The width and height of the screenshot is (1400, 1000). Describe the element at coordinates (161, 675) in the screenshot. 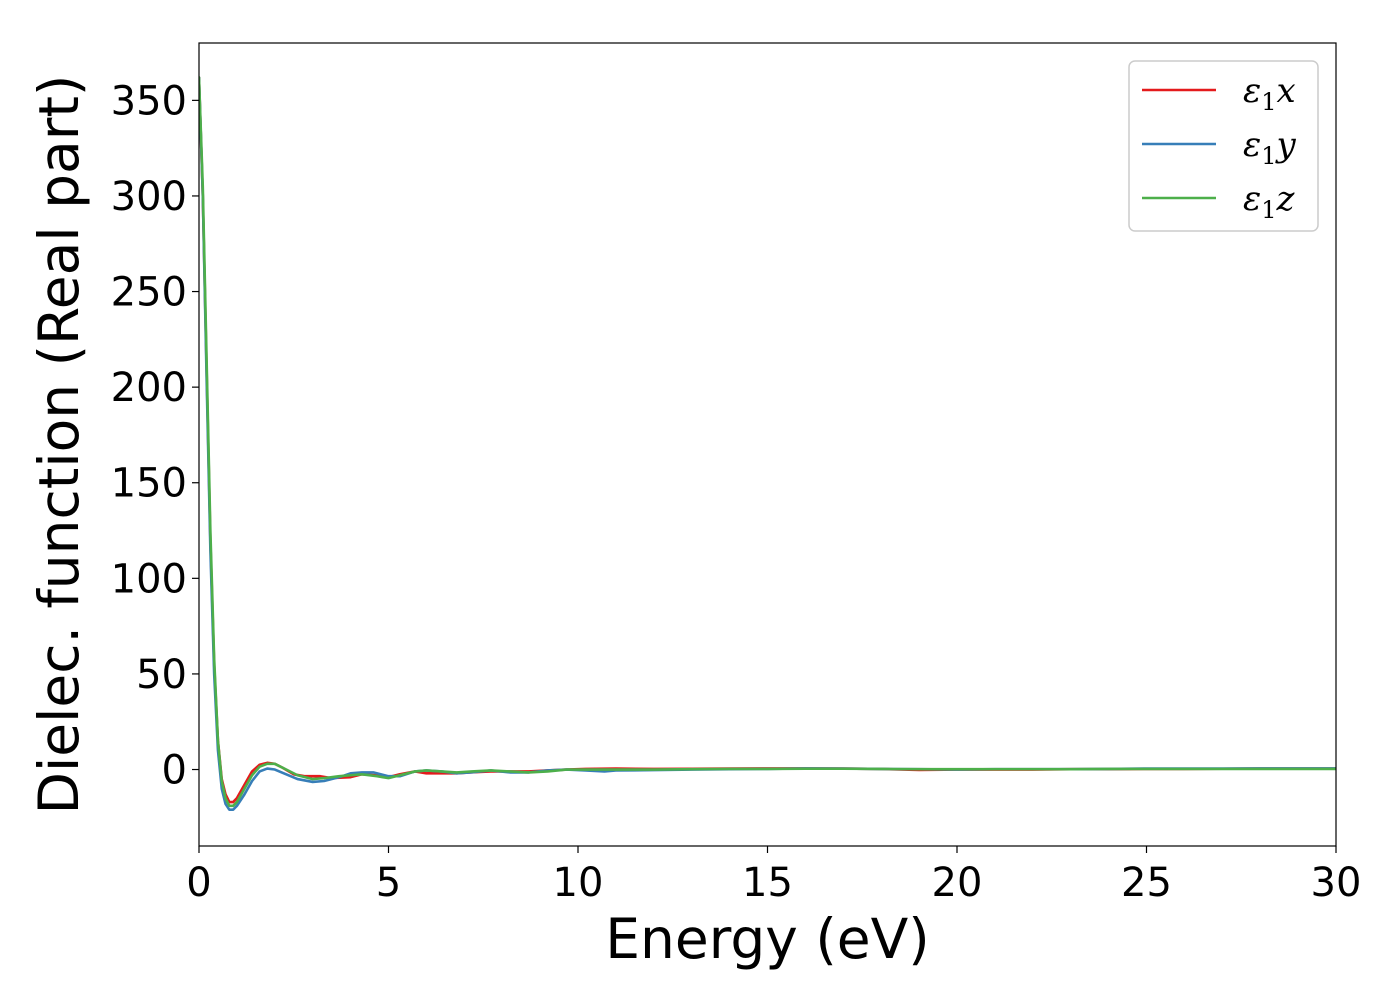

I see `y-tick-label: 50` at that location.